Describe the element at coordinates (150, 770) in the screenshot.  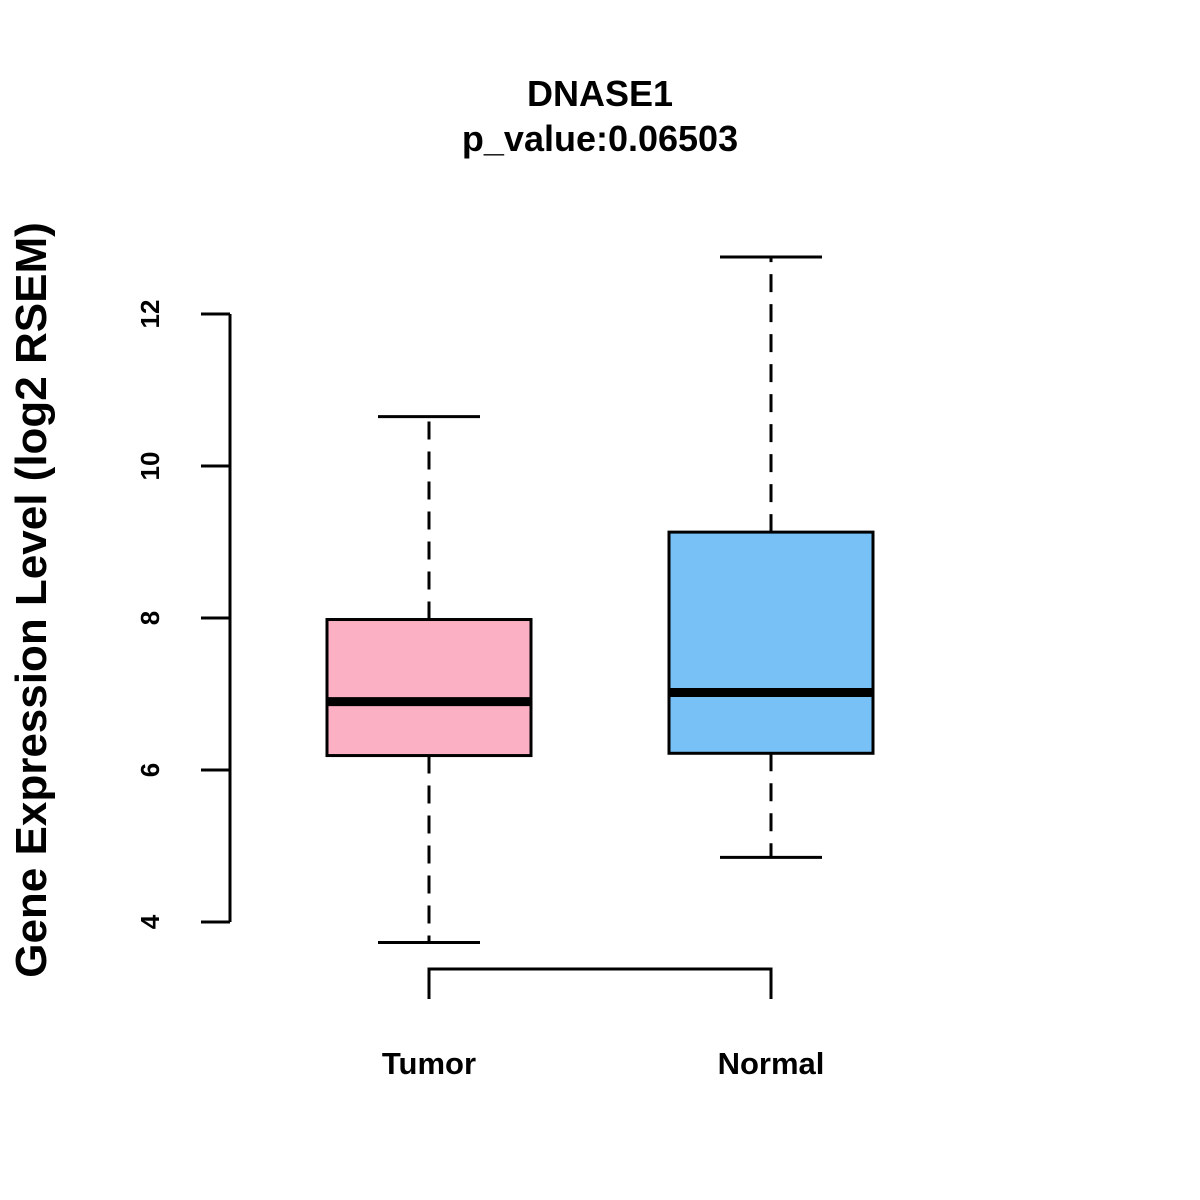
I see `y-tick-label-6: 6` at that location.